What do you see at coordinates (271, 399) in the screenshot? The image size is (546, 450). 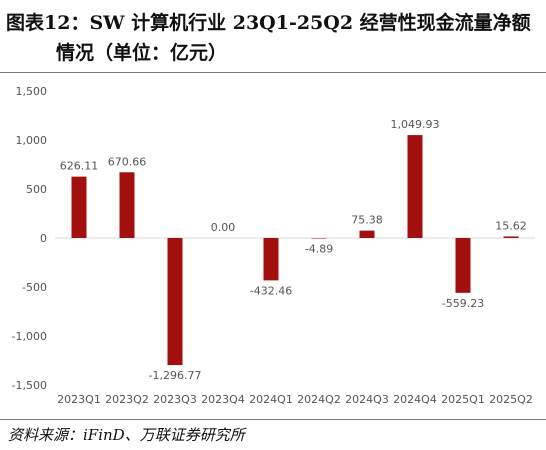 I see `x-tick-label: 2024Q1` at bounding box center [271, 399].